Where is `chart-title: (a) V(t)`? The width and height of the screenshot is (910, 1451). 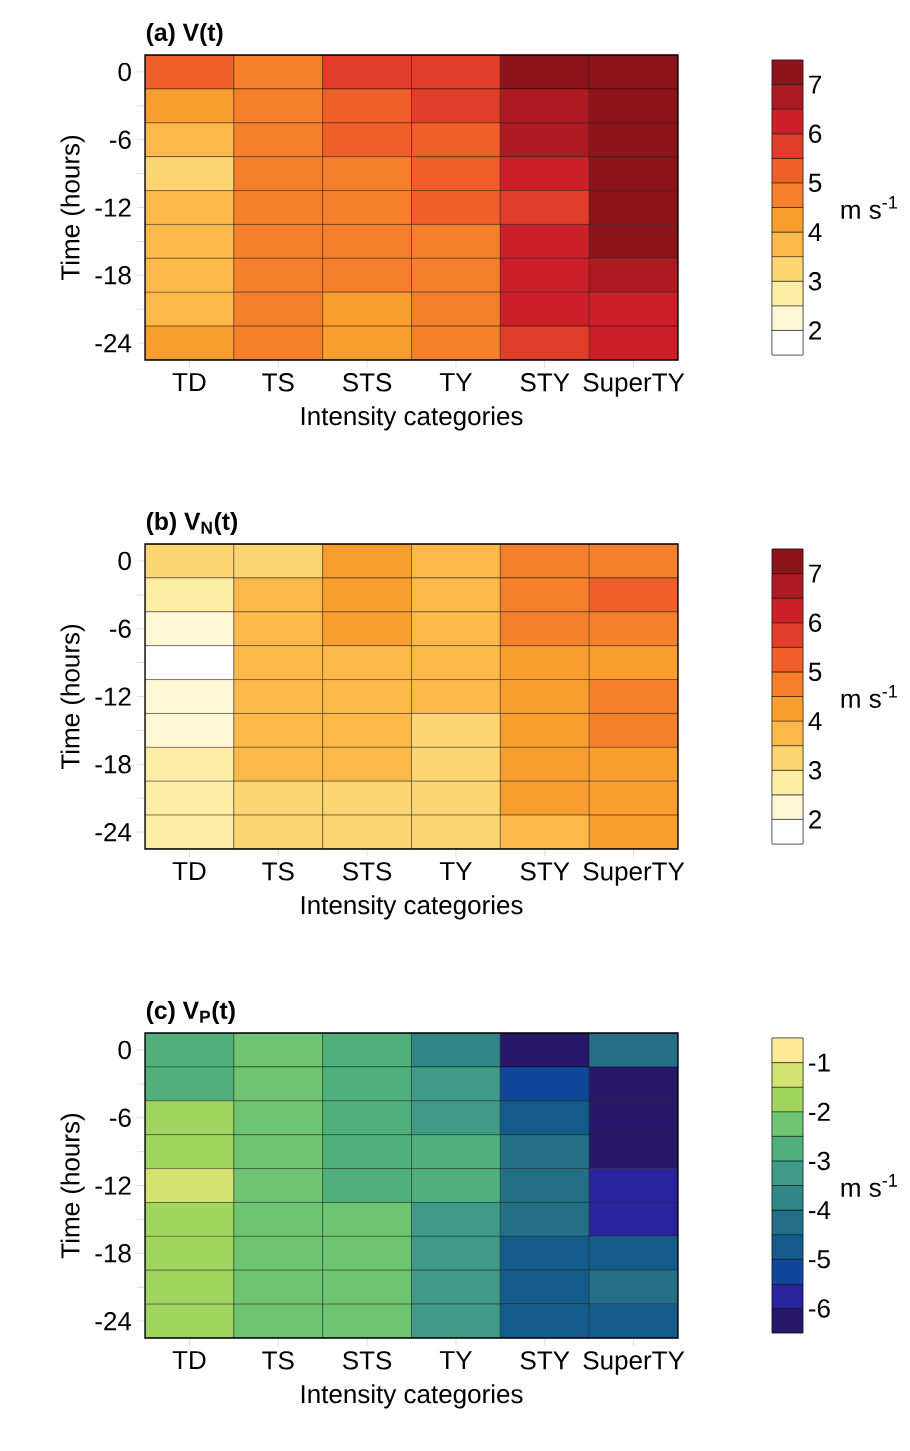 chart-title: (a) V(t) is located at coordinates (184, 34).